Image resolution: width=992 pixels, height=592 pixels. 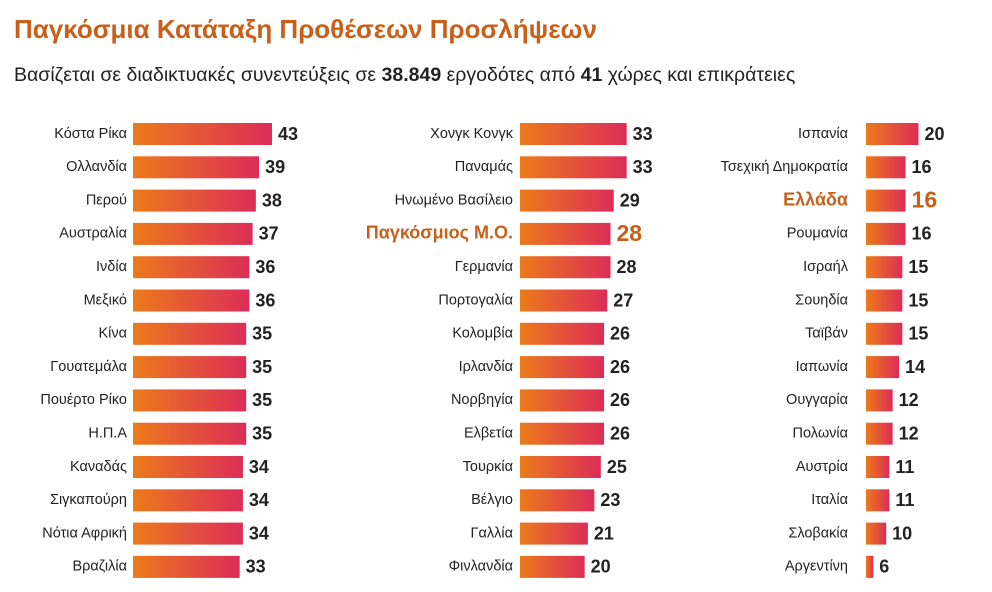 What do you see at coordinates (472, 134) in the screenshot?
I see `category-label: Χονγκ Κονγκ` at bounding box center [472, 134].